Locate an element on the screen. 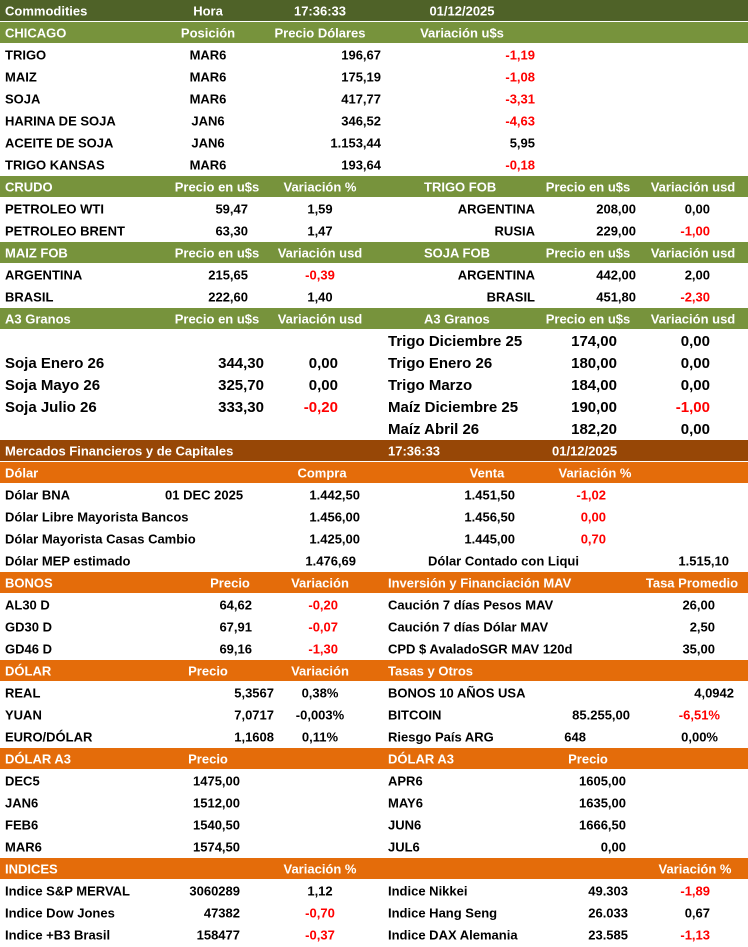 This screenshot has width=748, height=947. cell: -4,63 is located at coordinates (520, 120).